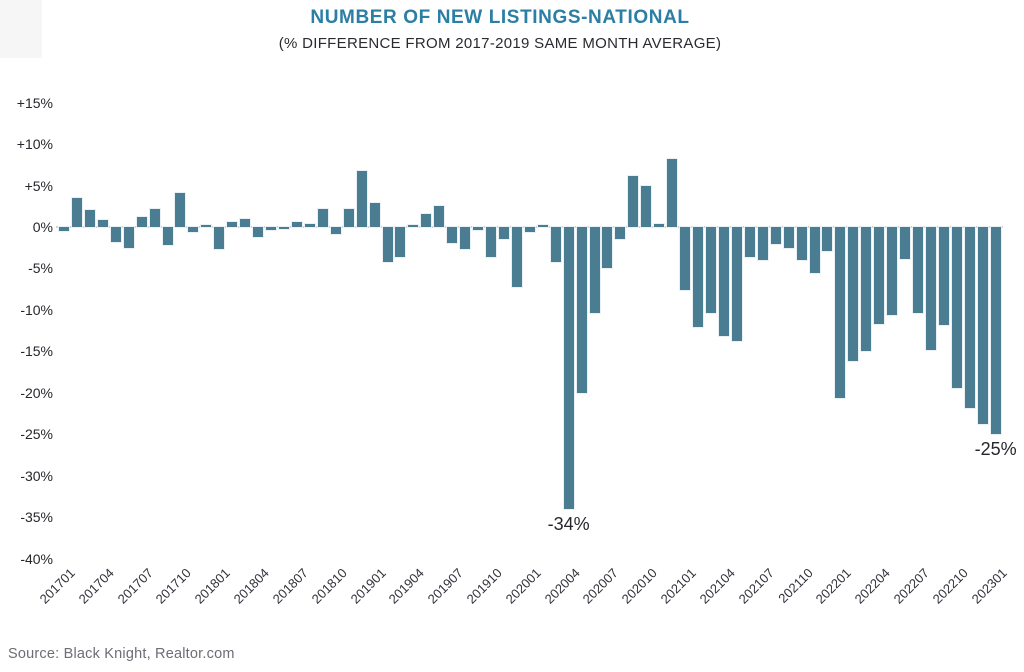 This screenshot has width=1024, height=672. Describe the element at coordinates (601, 586) in the screenshot. I see `x-tick-label: 202007` at that location.